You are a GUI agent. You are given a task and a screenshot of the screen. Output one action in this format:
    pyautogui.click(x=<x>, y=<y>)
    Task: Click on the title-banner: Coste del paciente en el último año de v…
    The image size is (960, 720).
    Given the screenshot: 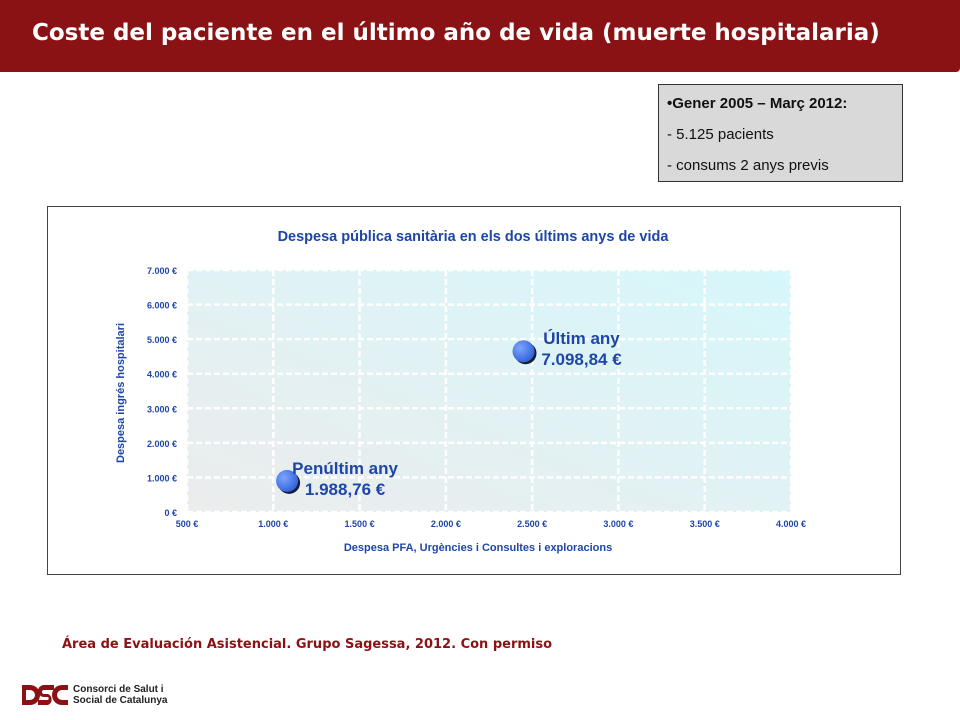 What is the action you would take?
    pyautogui.click(x=480, y=36)
    